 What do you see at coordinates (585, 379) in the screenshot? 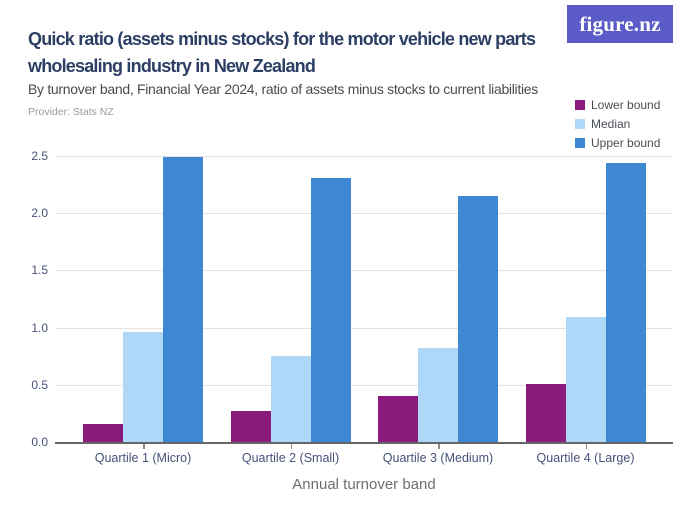
I see `bar-median-quartile-4-large` at bounding box center [585, 379].